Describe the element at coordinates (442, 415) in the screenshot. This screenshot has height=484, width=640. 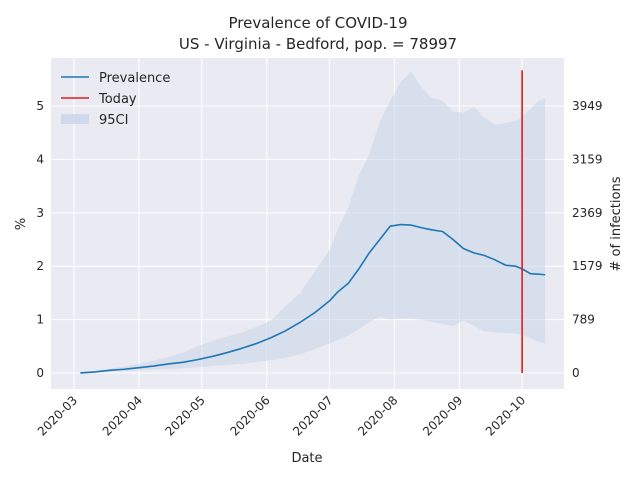
I see `x-tick-label: 2020-09` at that location.